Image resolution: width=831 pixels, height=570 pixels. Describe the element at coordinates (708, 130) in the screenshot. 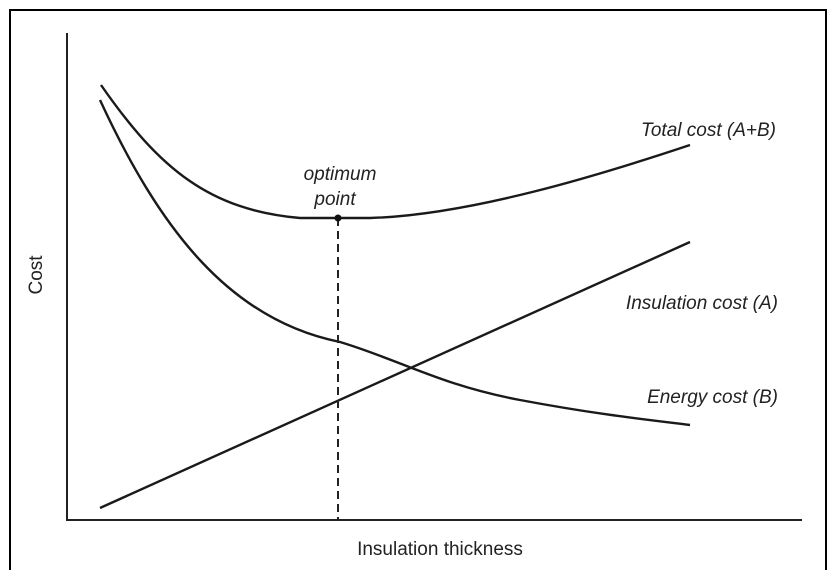

I see `total-cost-label: Total cost (A+B)` at that location.